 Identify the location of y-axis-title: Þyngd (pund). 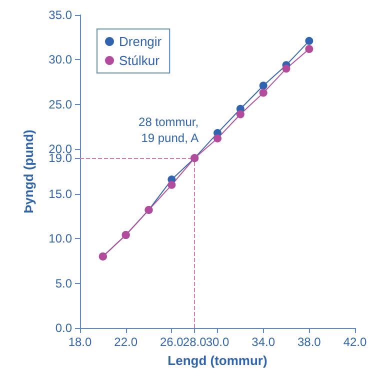
(28, 172).